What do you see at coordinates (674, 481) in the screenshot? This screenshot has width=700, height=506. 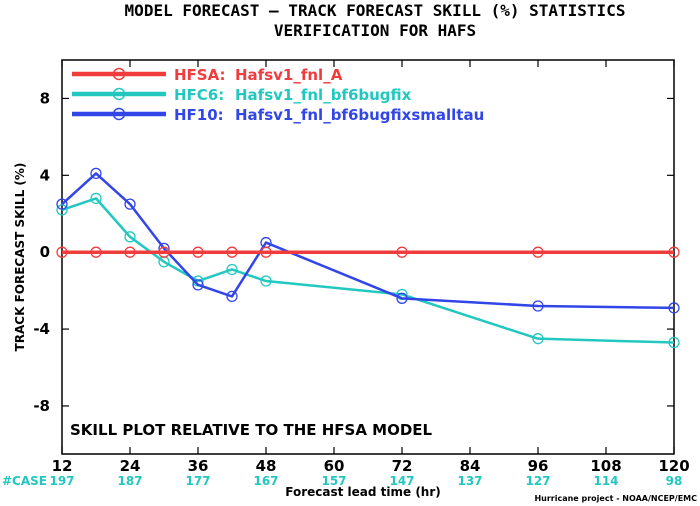 I see `case-count: 98` at bounding box center [674, 481].